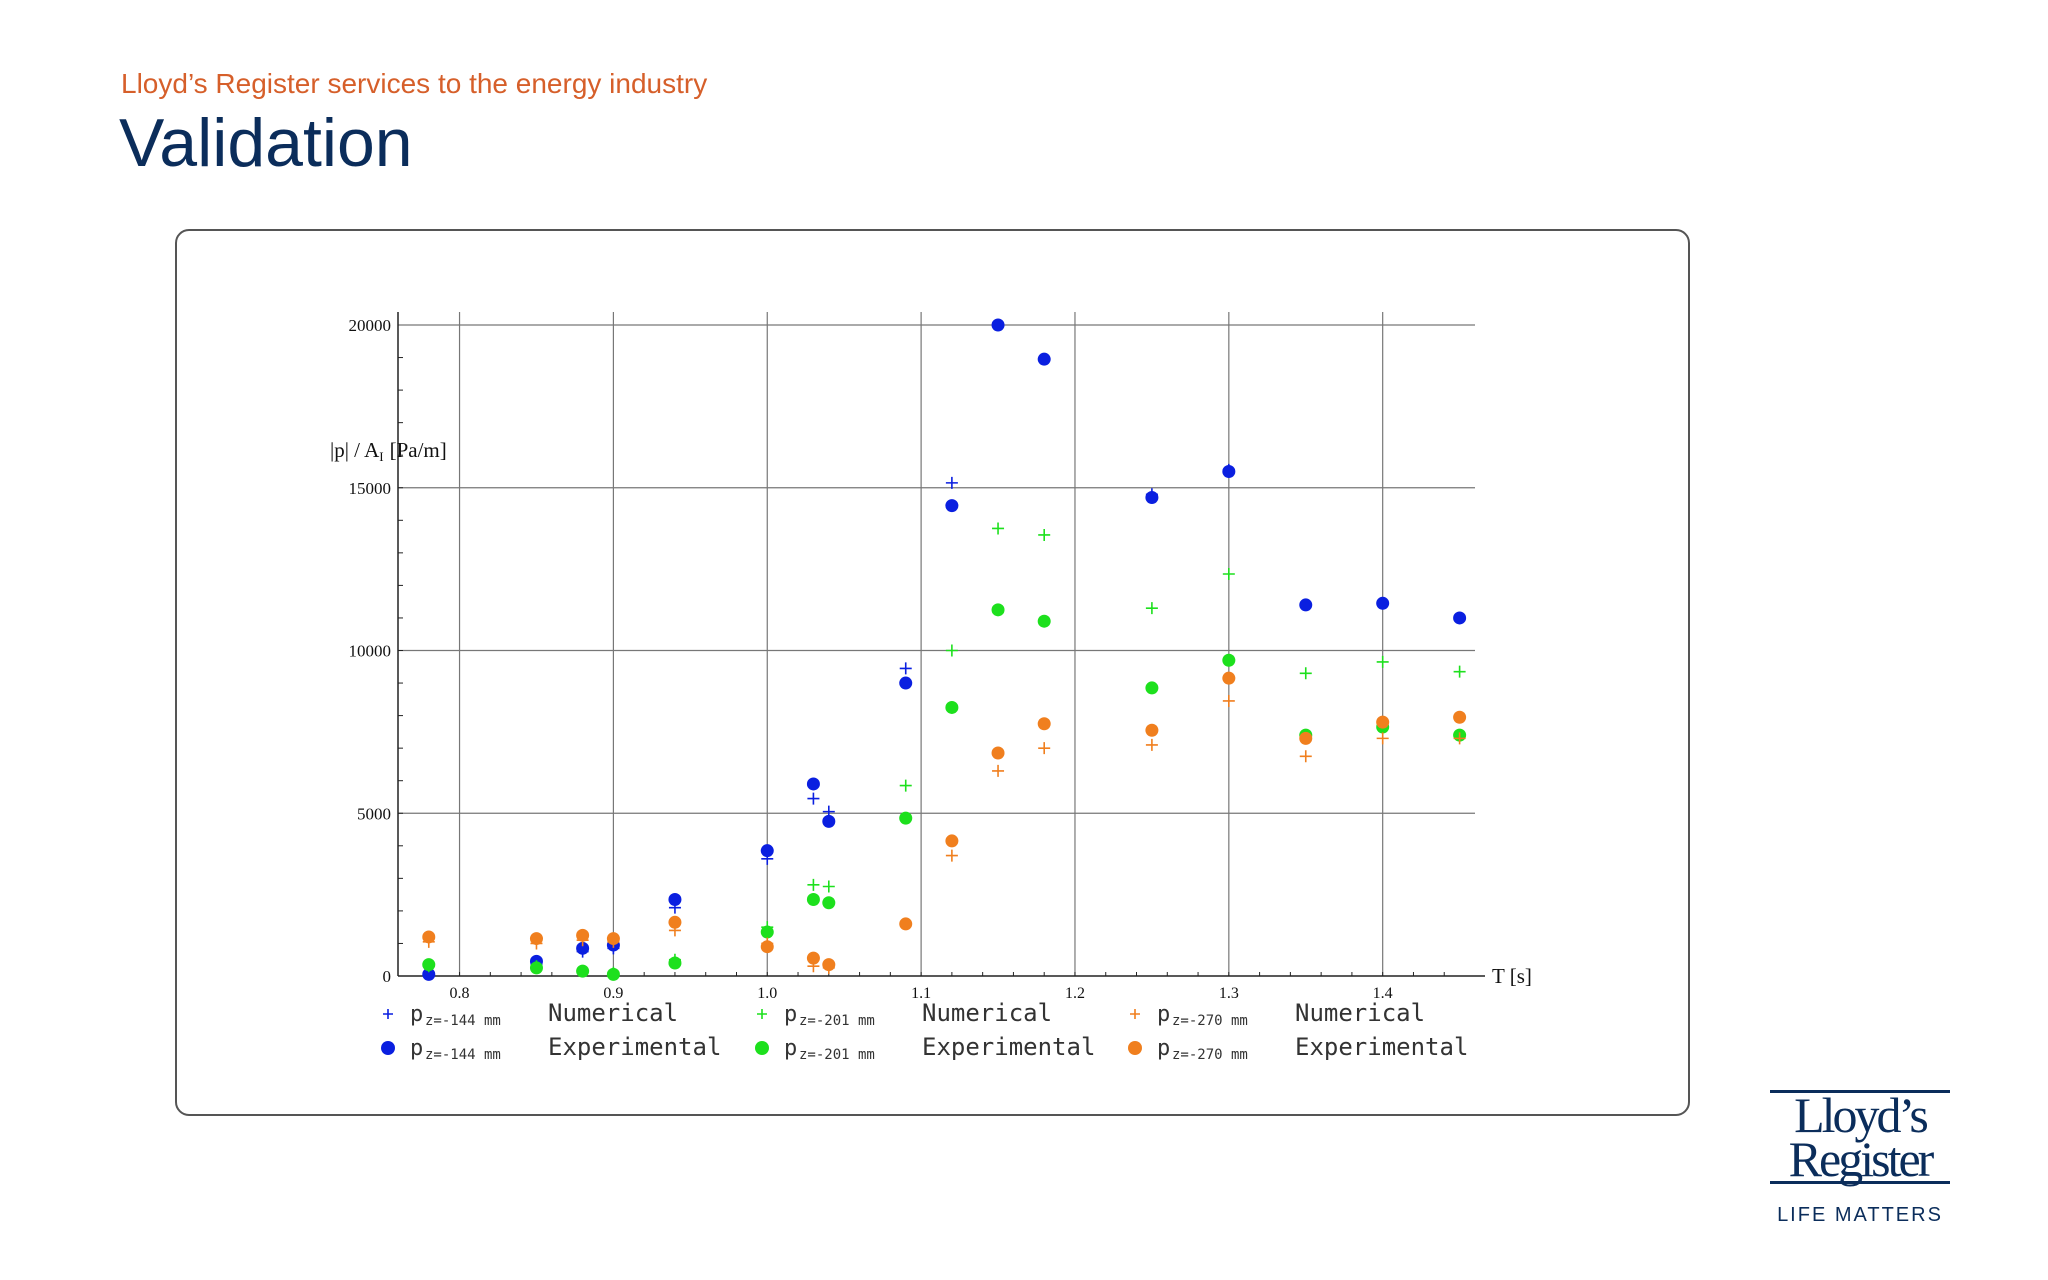  What do you see at coordinates (530, 1014) in the screenshot?
I see `legend-entry: p z=-144 mm Numerical` at bounding box center [530, 1014].